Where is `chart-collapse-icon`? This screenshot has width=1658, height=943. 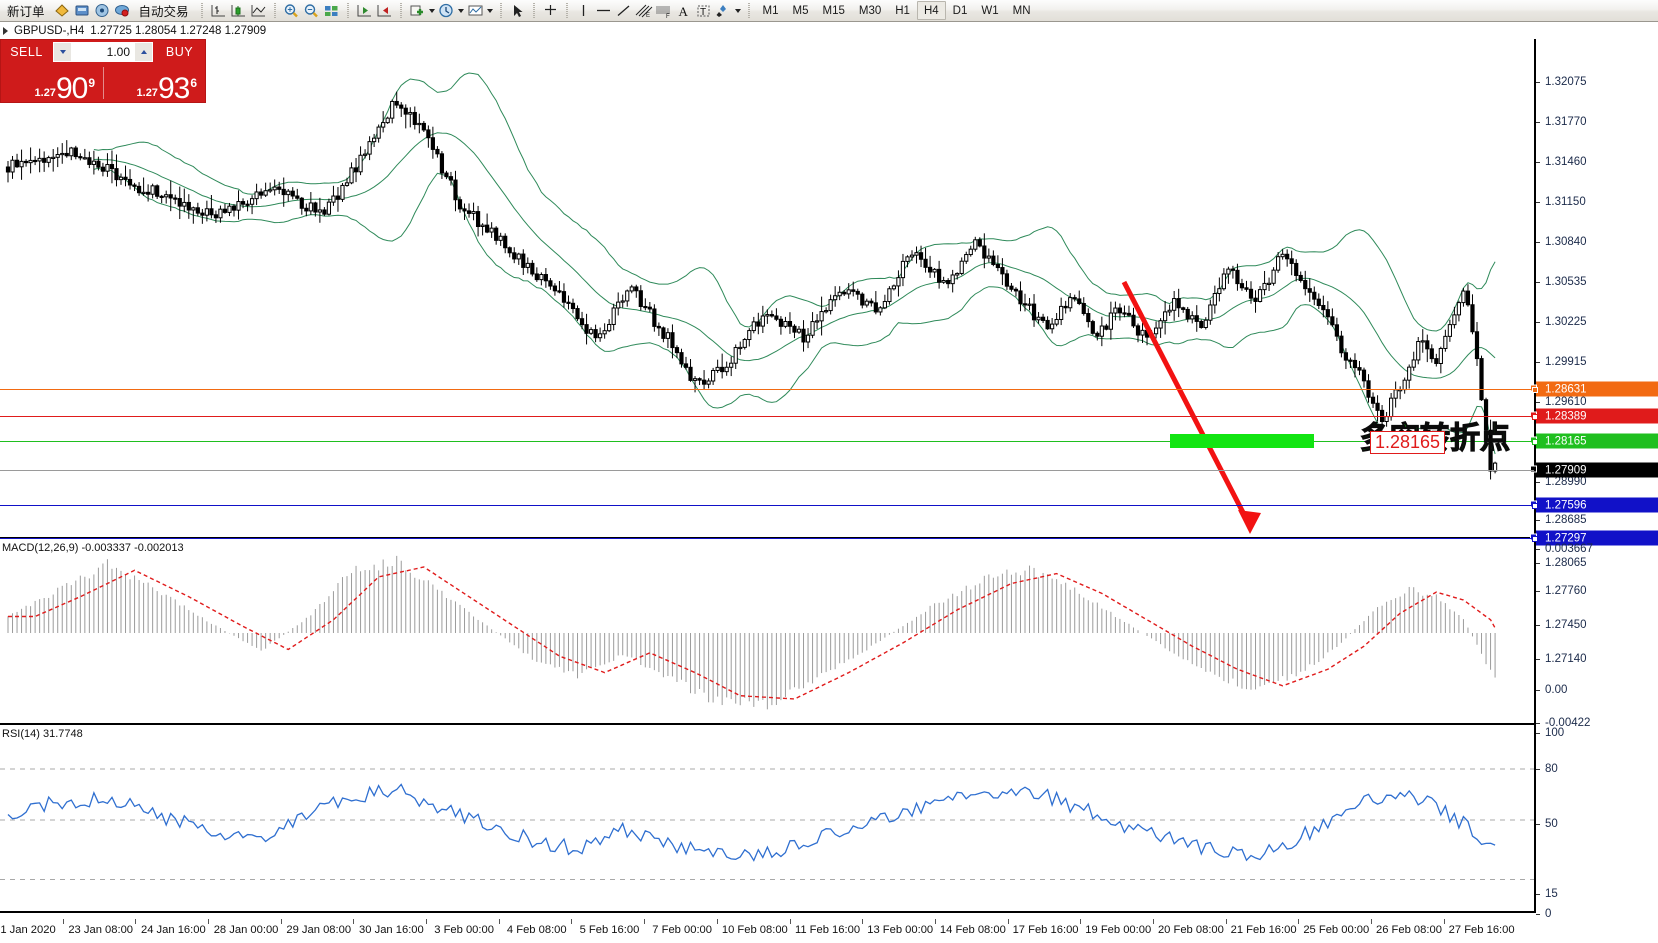 chart-collapse-icon is located at coordinates (5, 30).